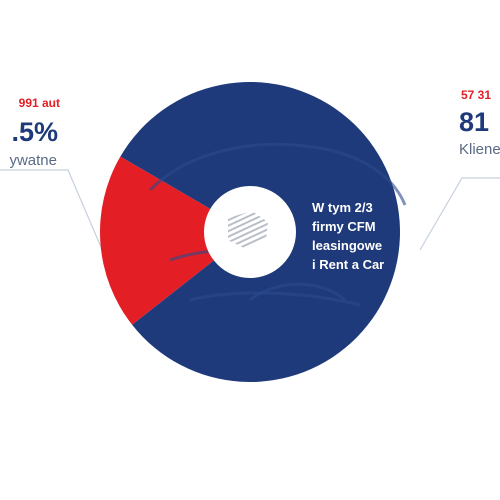 This screenshot has width=500, height=500. What do you see at coordinates (55, 219) in the screenshot?
I see `left-connector-line` at bounding box center [55, 219].